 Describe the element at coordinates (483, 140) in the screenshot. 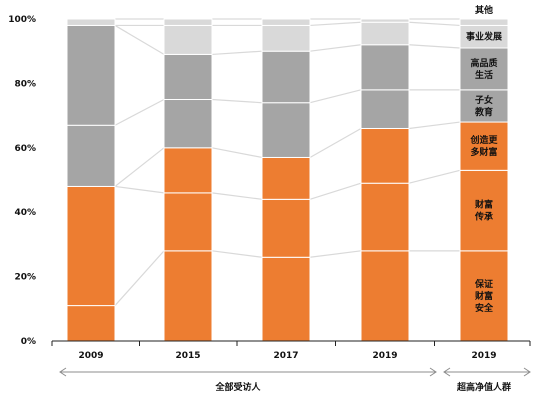

I see `segment-label-line: 创造更` at that location.